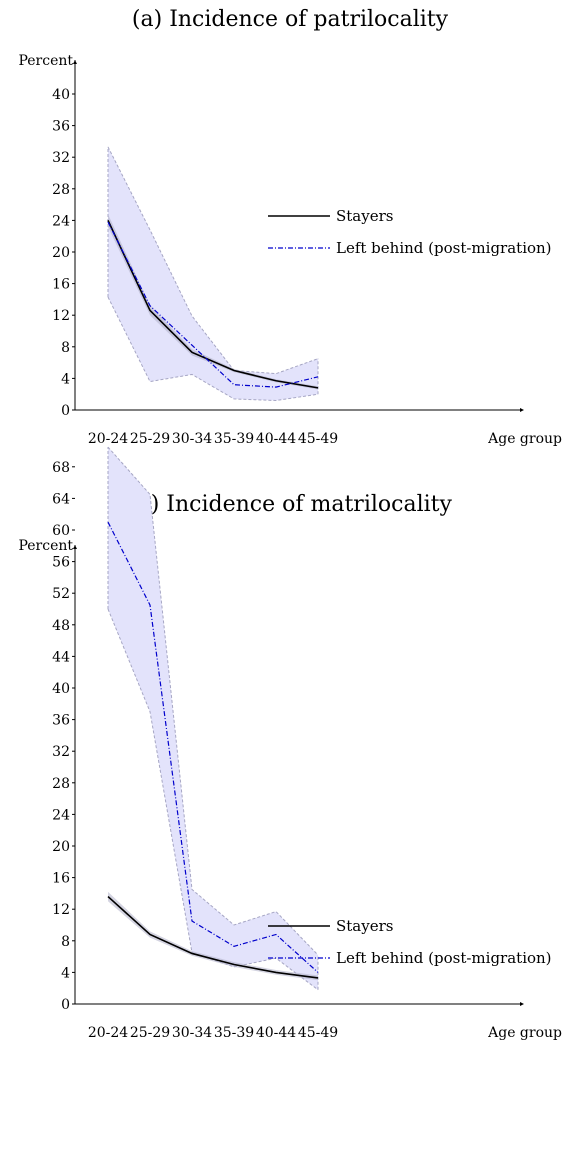  Describe the element at coordinates (61, 594) in the screenshot. I see `y-tick-label: 52` at that location.